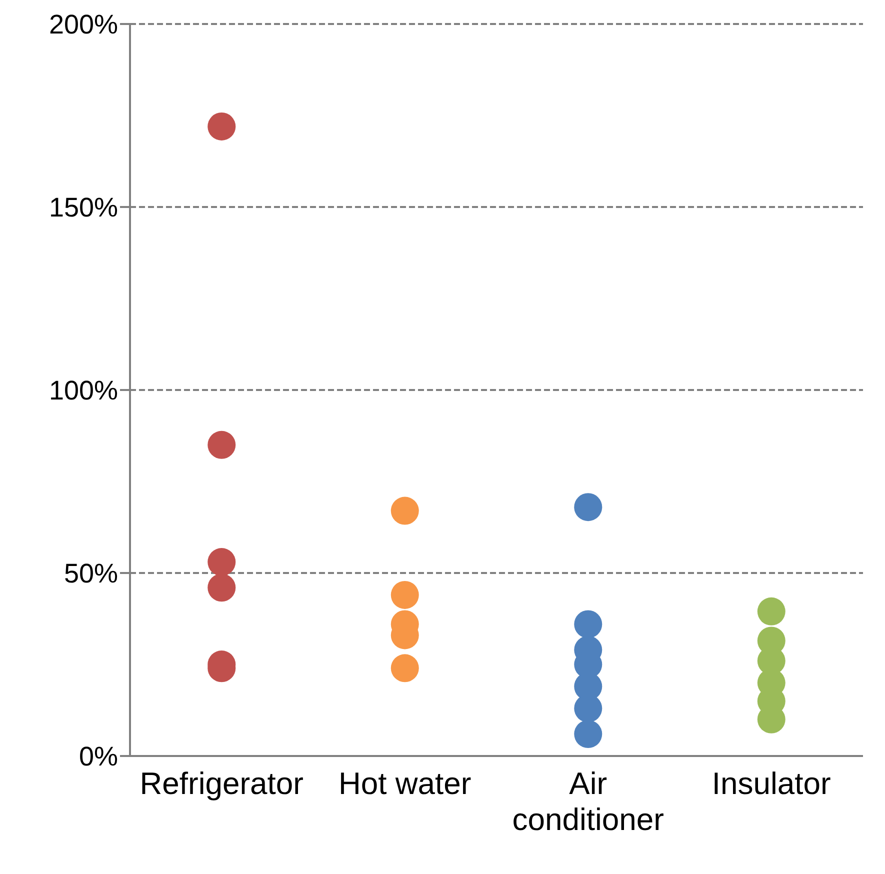  Describe the element at coordinates (771, 783) in the screenshot. I see `x-tick-label: Insulator` at that location.